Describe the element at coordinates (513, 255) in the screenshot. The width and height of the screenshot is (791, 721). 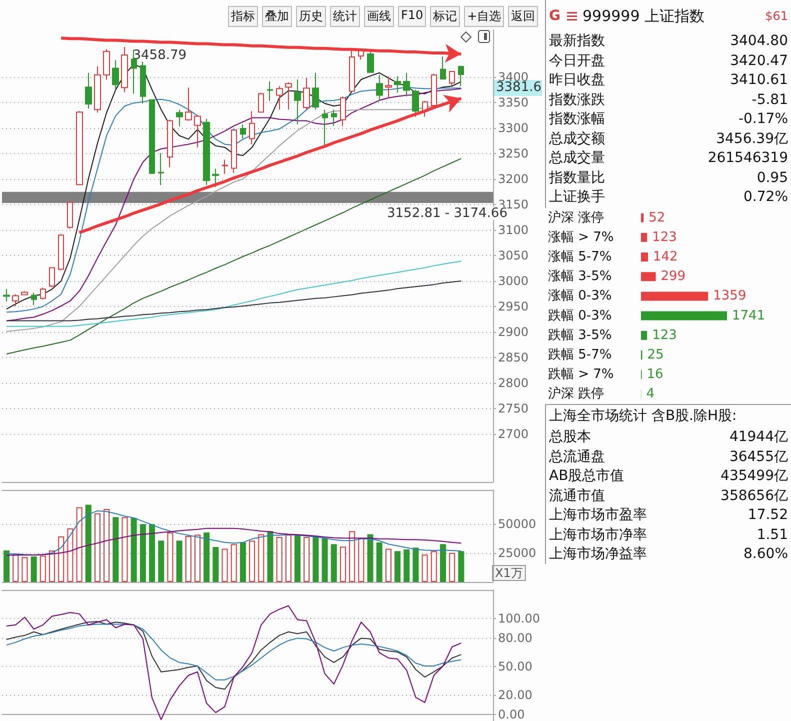
I see `y-tick-label: 3050` at that location.